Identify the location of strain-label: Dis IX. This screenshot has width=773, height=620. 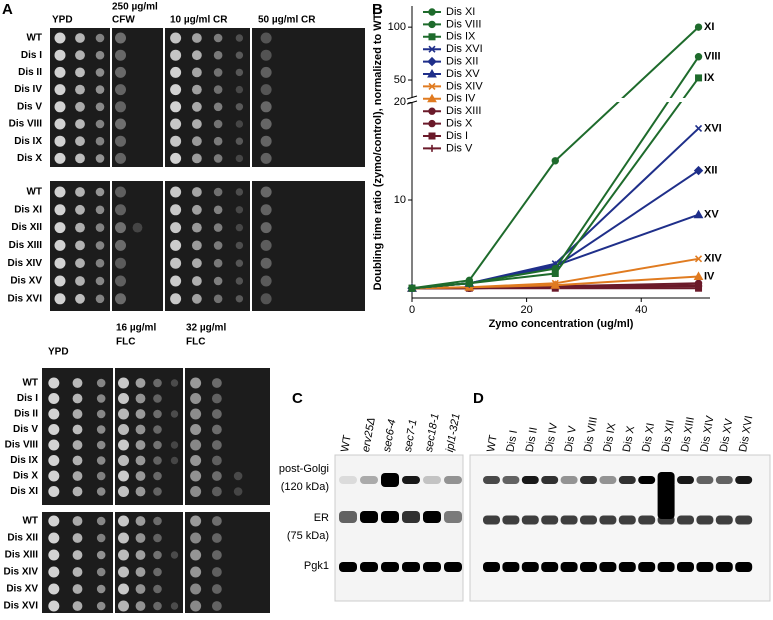
(28, 141).